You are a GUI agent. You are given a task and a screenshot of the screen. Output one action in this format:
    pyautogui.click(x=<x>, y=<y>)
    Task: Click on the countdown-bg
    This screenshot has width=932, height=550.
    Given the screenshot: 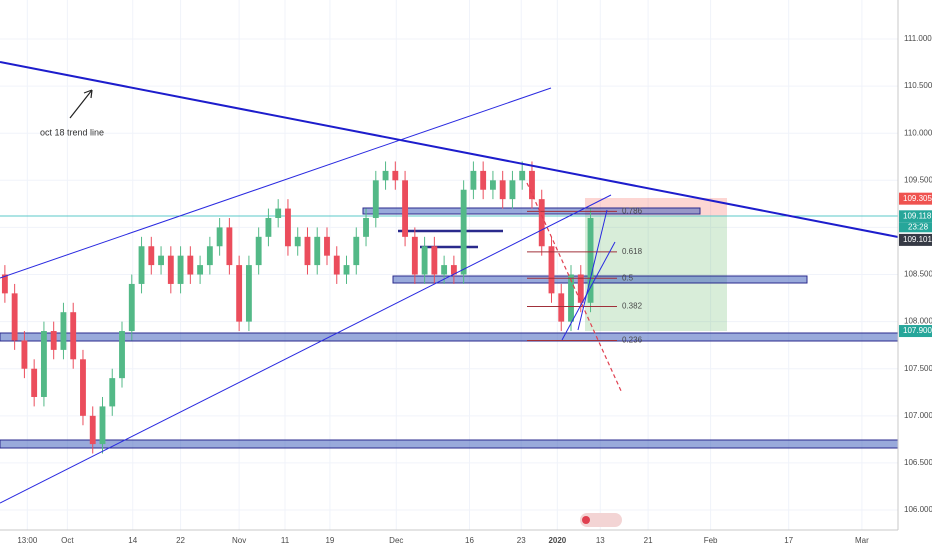 What is the action you would take?
    pyautogui.click(x=915, y=227)
    